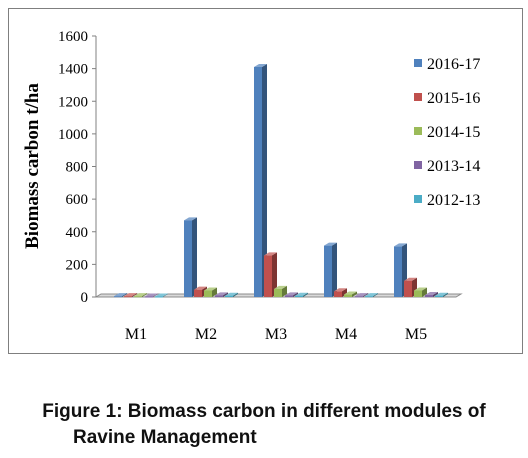 Image resolution: width=528 pixels, height=458 pixels. Describe the element at coordinates (453, 132) in the screenshot. I see `legend-label: 2014-15` at that location.